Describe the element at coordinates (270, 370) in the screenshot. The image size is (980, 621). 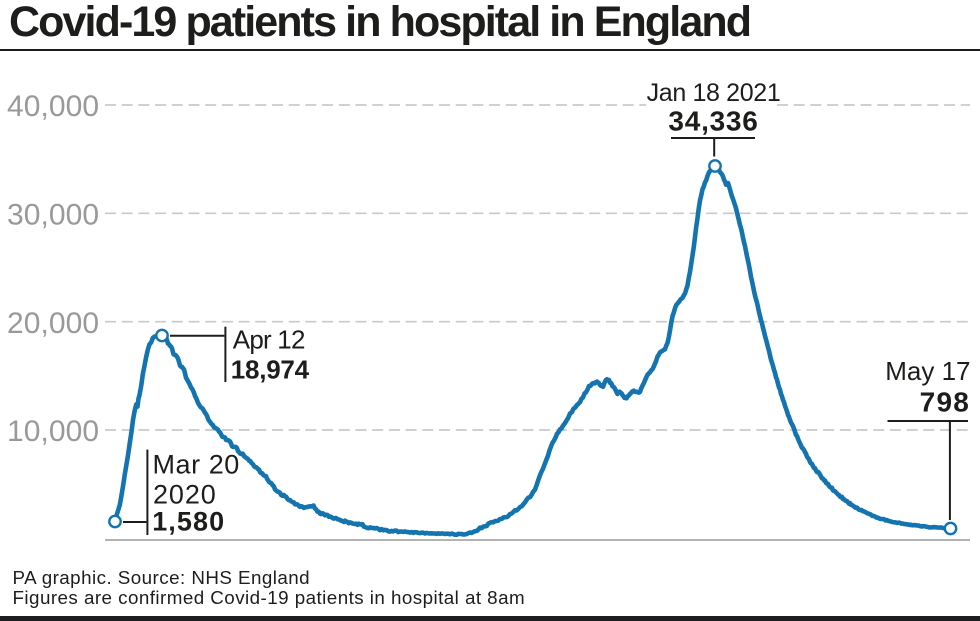
I see `svg-text: 18,974` at that location.